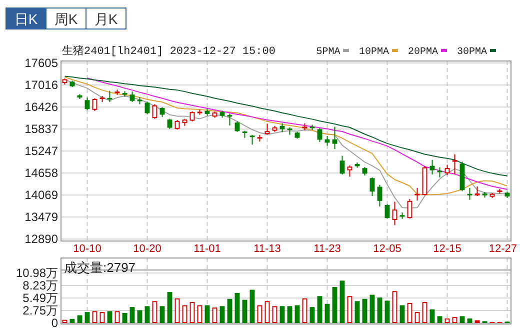  Describe the element at coordinates (41, 107) in the screenshot. I see `y-tick-label: 16426` at that location.